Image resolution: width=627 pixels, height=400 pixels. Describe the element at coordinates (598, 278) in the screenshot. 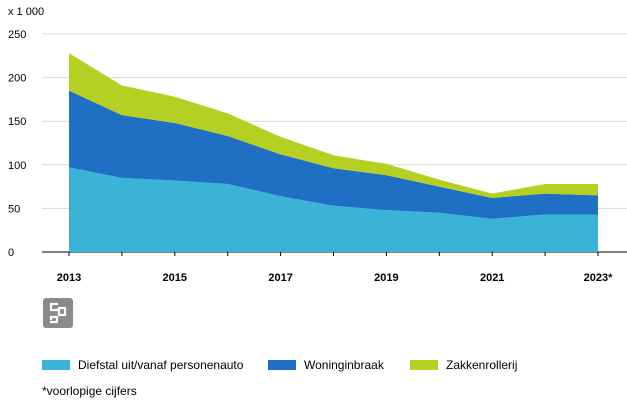

I see `x-tick-label: 2023*` at that location.